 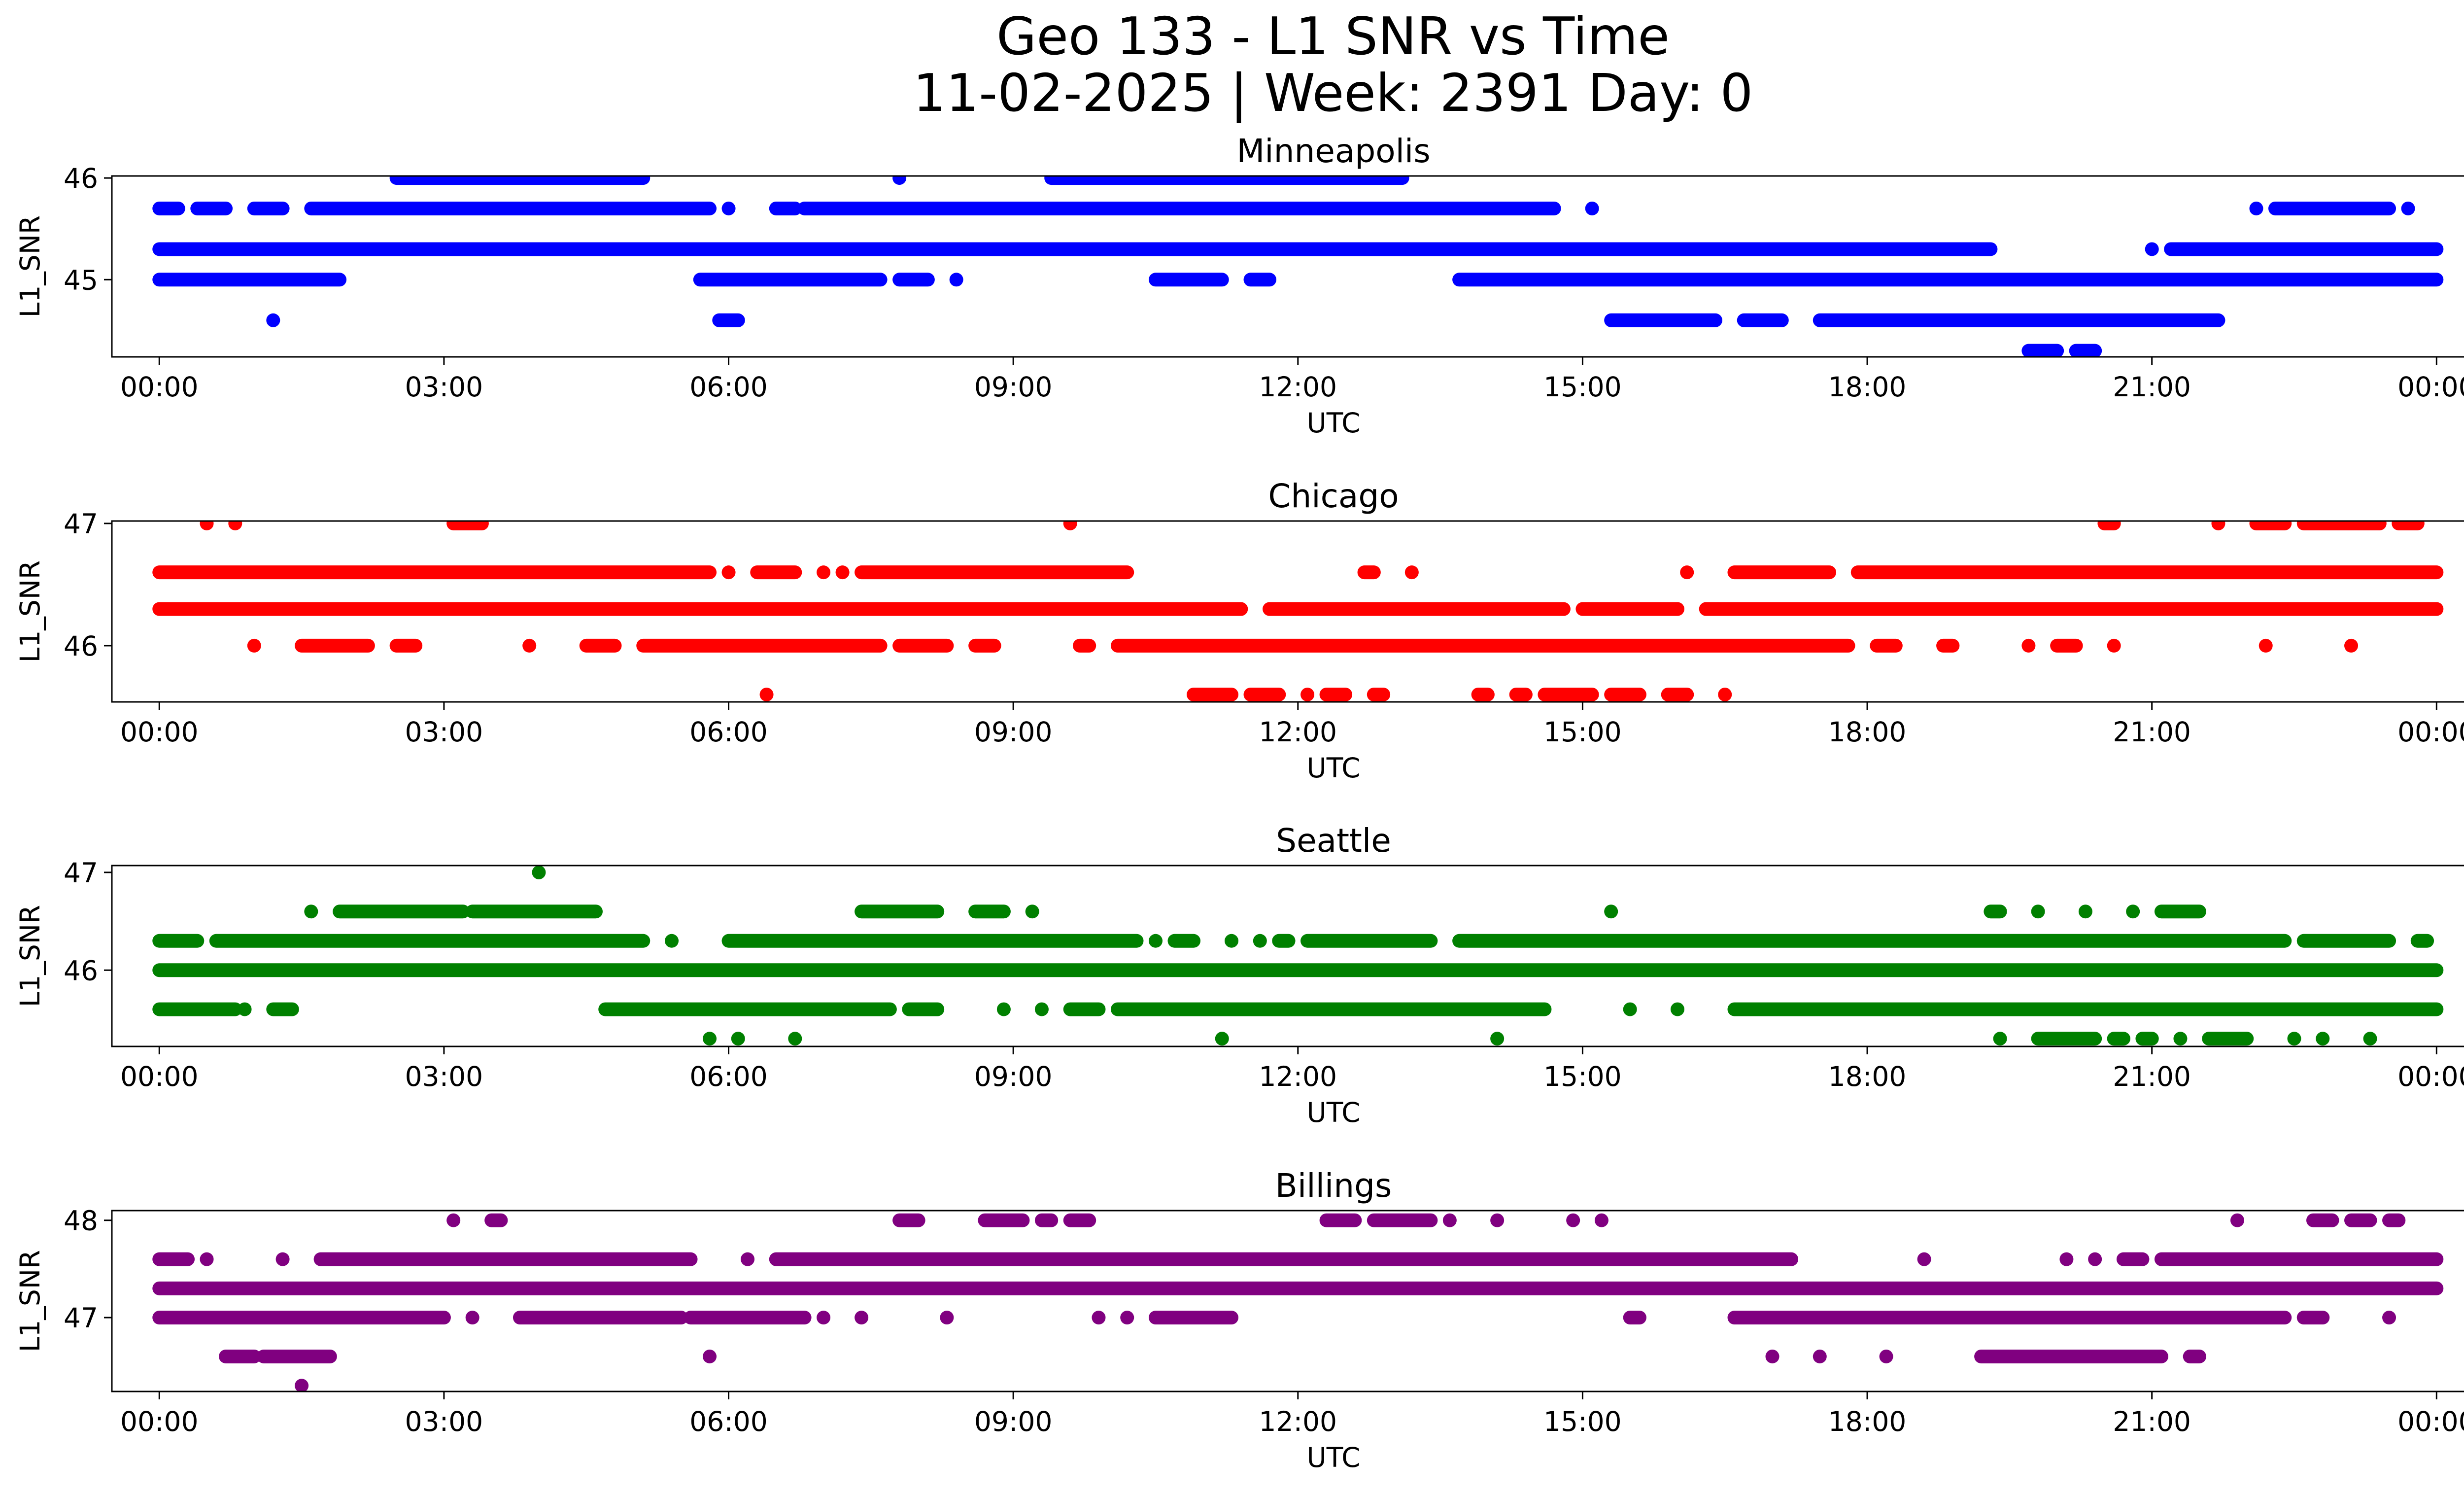 I want to click on billings-points, so click(x=1298, y=1302).